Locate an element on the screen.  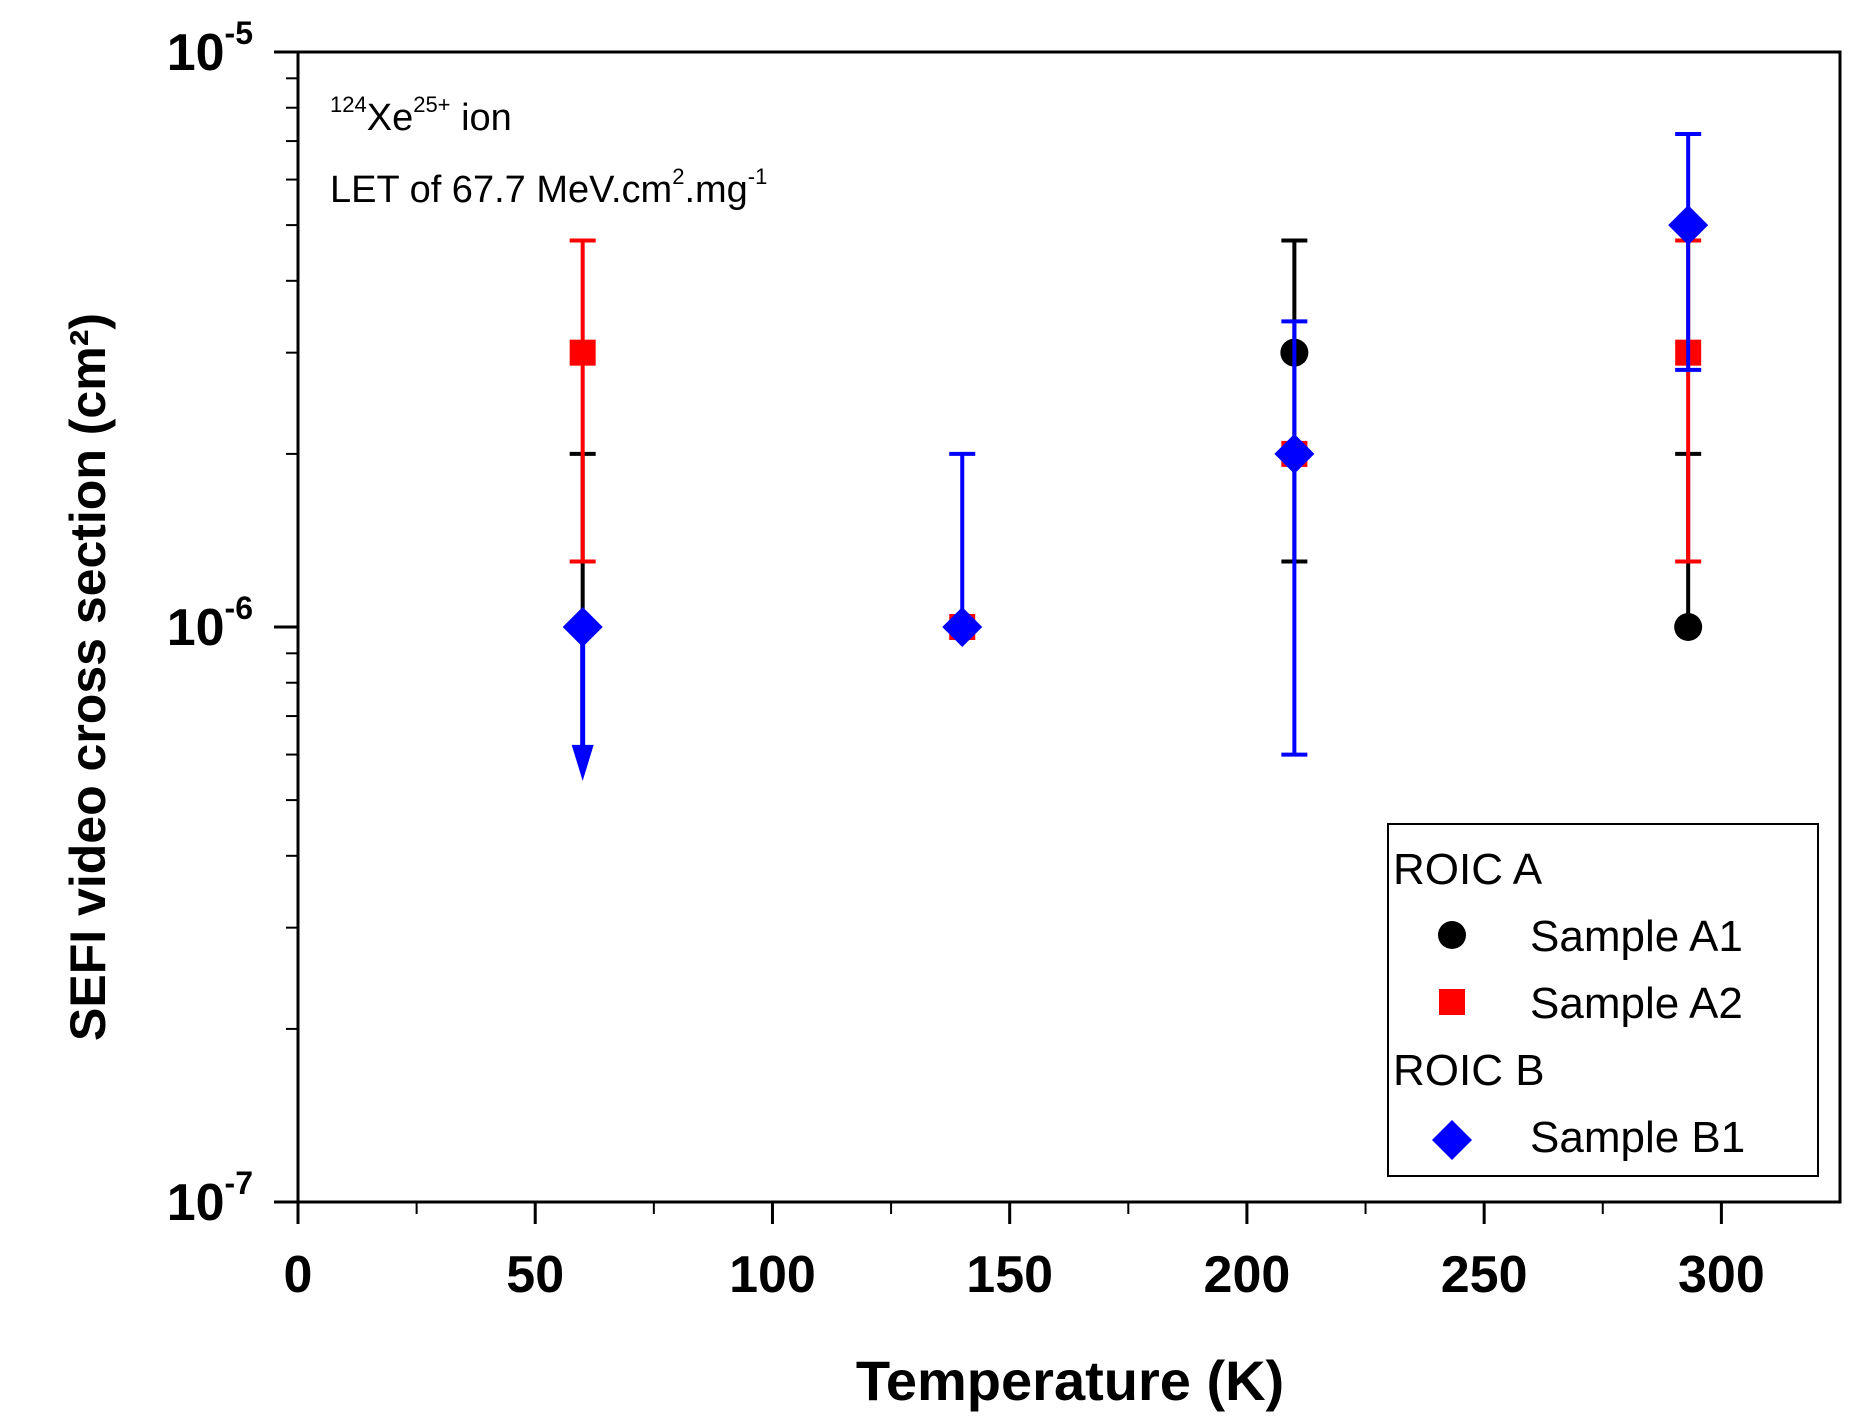
ion-symbol: Xe is located at coordinates (390, 118).